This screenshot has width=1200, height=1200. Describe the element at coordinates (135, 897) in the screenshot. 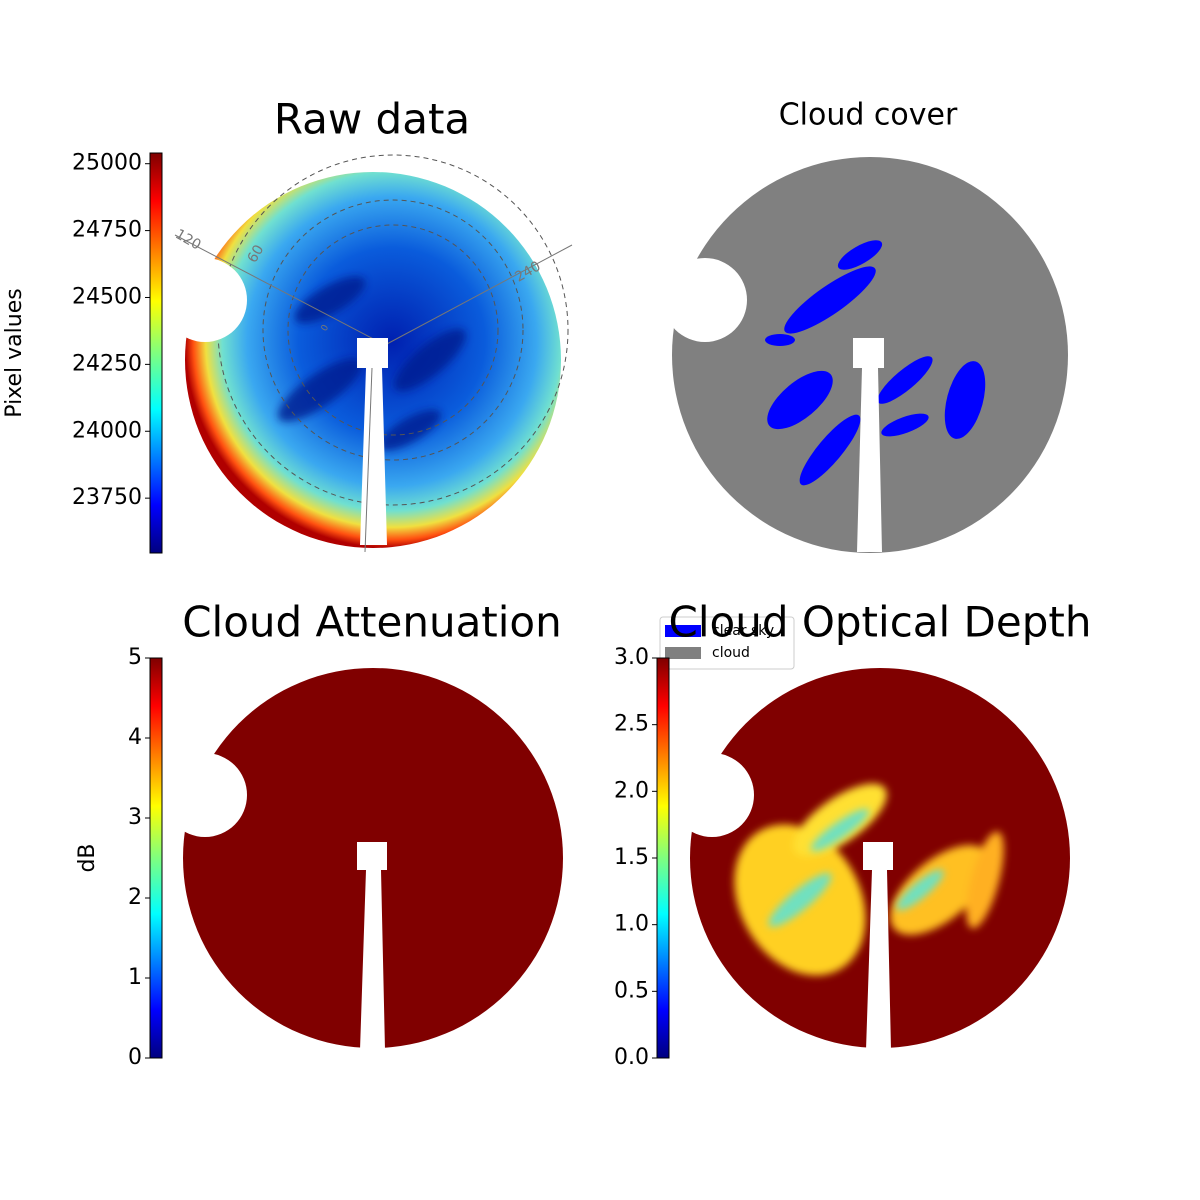

I see `colorbar-tick-label: 2` at that location.